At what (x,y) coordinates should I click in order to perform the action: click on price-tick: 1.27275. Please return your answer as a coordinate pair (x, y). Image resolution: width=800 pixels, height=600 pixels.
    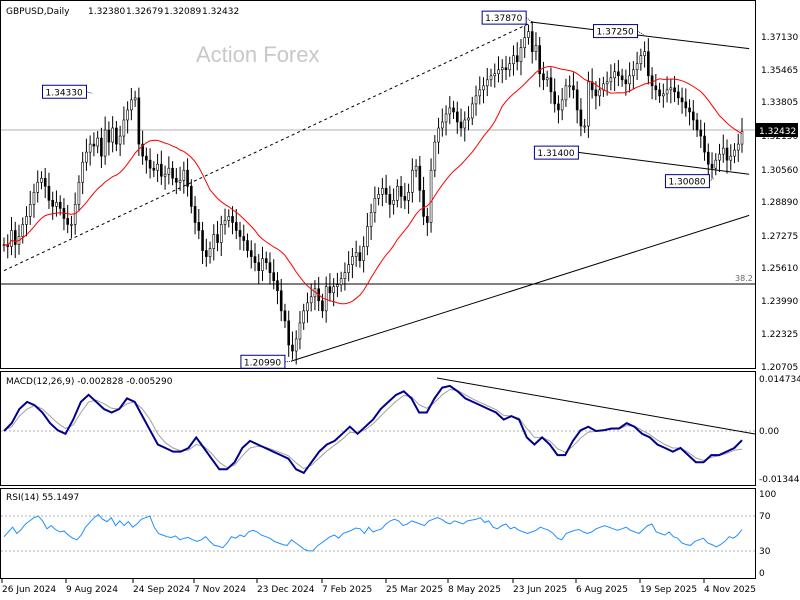
    Looking at the image, I should click on (779, 237).